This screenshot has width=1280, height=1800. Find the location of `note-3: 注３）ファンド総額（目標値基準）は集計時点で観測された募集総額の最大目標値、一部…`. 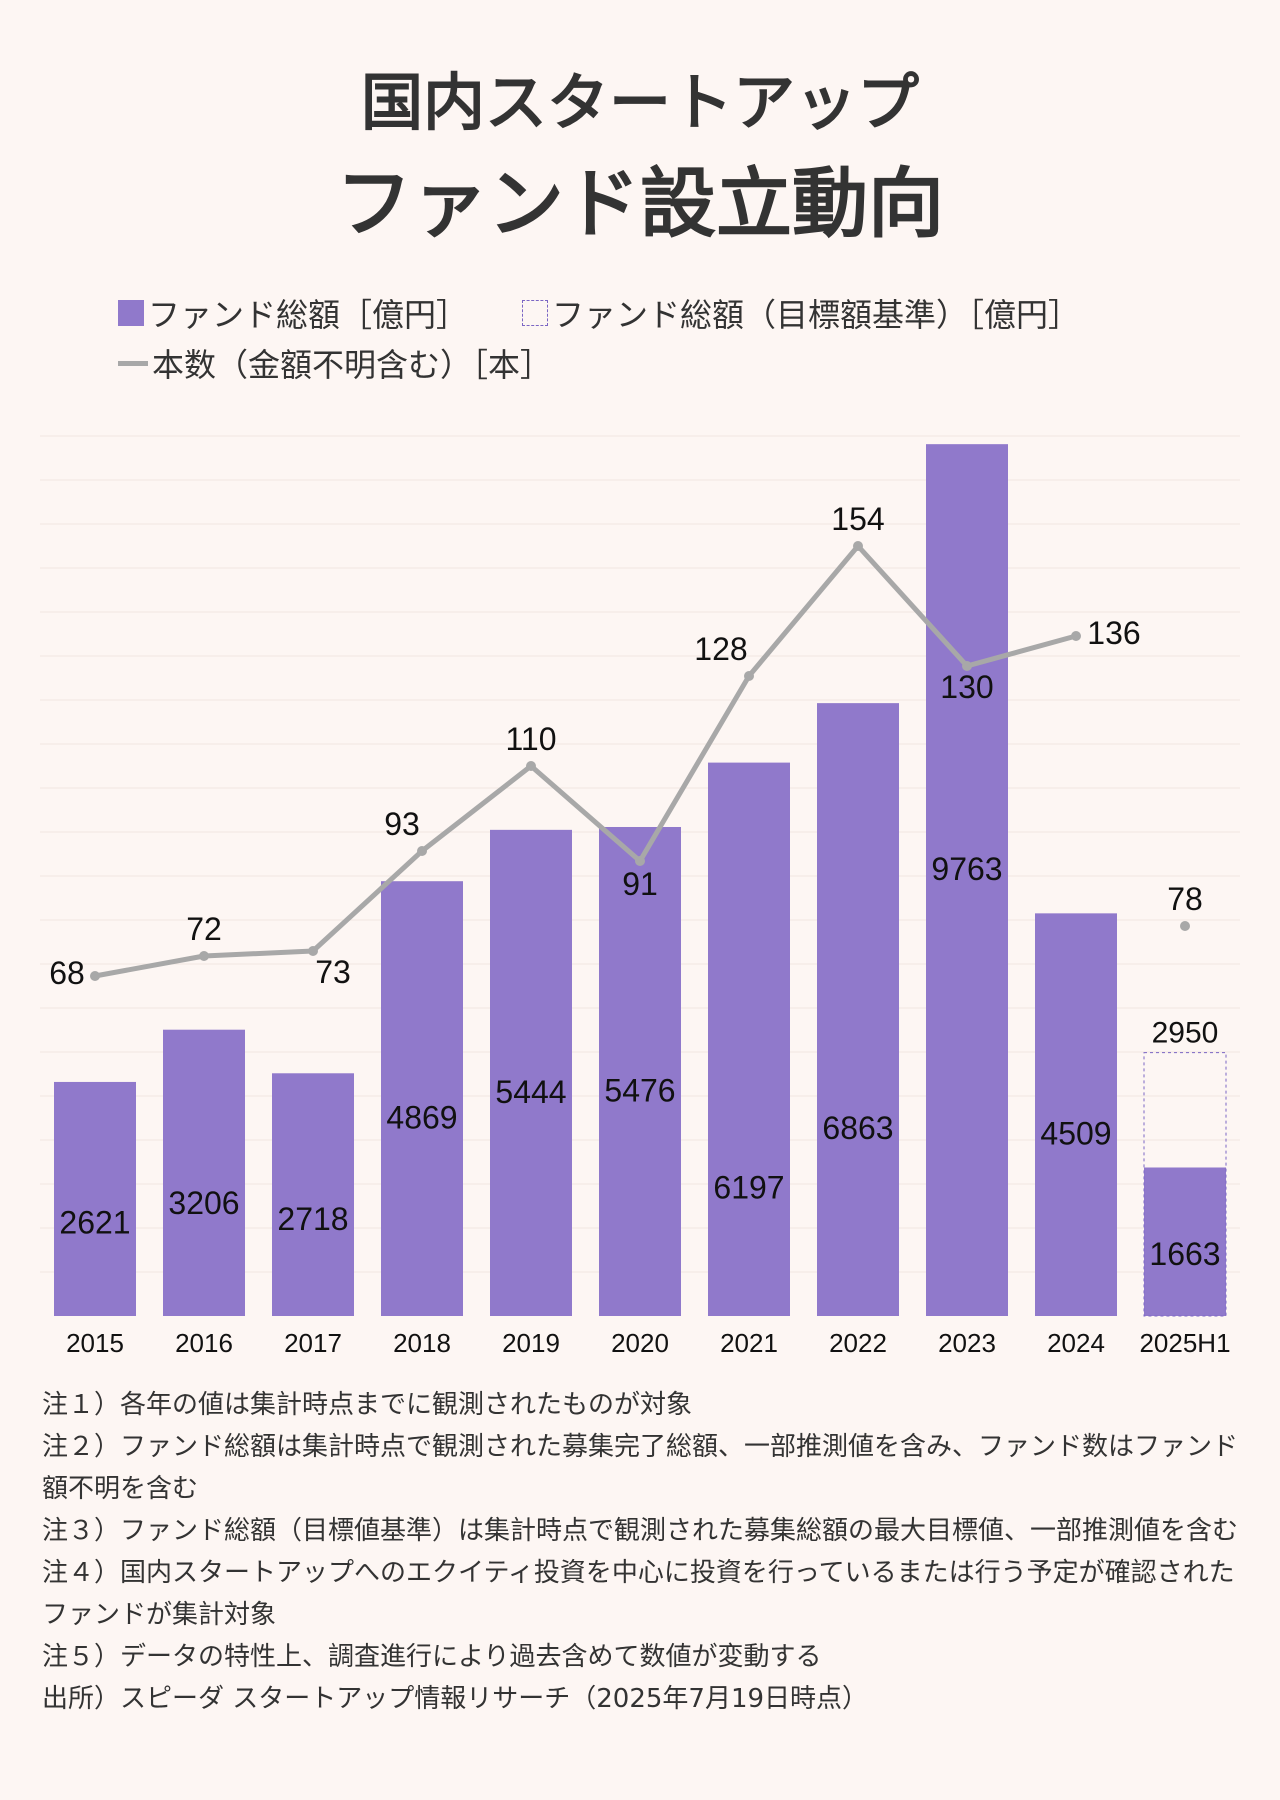

note-3: 注３）ファンド総額（目標値基準）は集計時点で観測された募集総額の最大目標値、一部… is located at coordinates (640, 1531).